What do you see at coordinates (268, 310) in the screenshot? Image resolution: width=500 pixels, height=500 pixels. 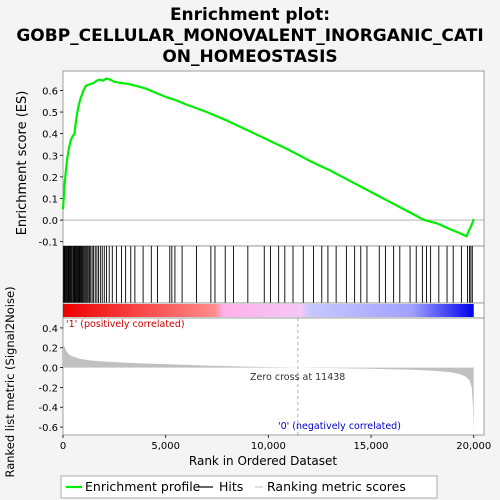 I see `rank-gradient-bar` at bounding box center [268, 310].